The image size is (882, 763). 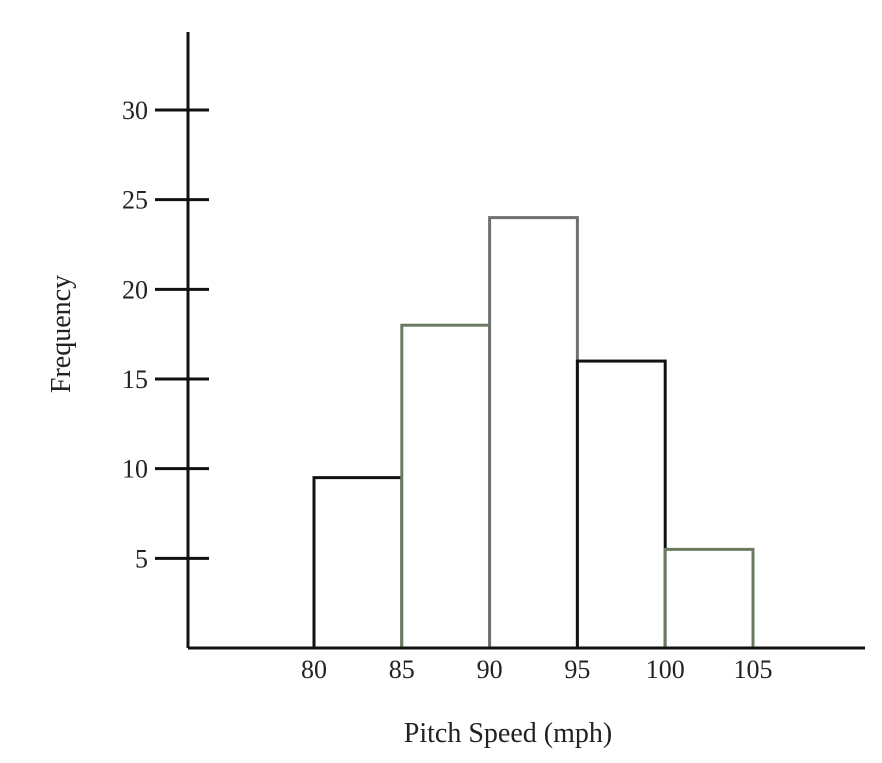 I want to click on y-ticks-group: 5 10 15 20 25 30, so click(x=165, y=334).